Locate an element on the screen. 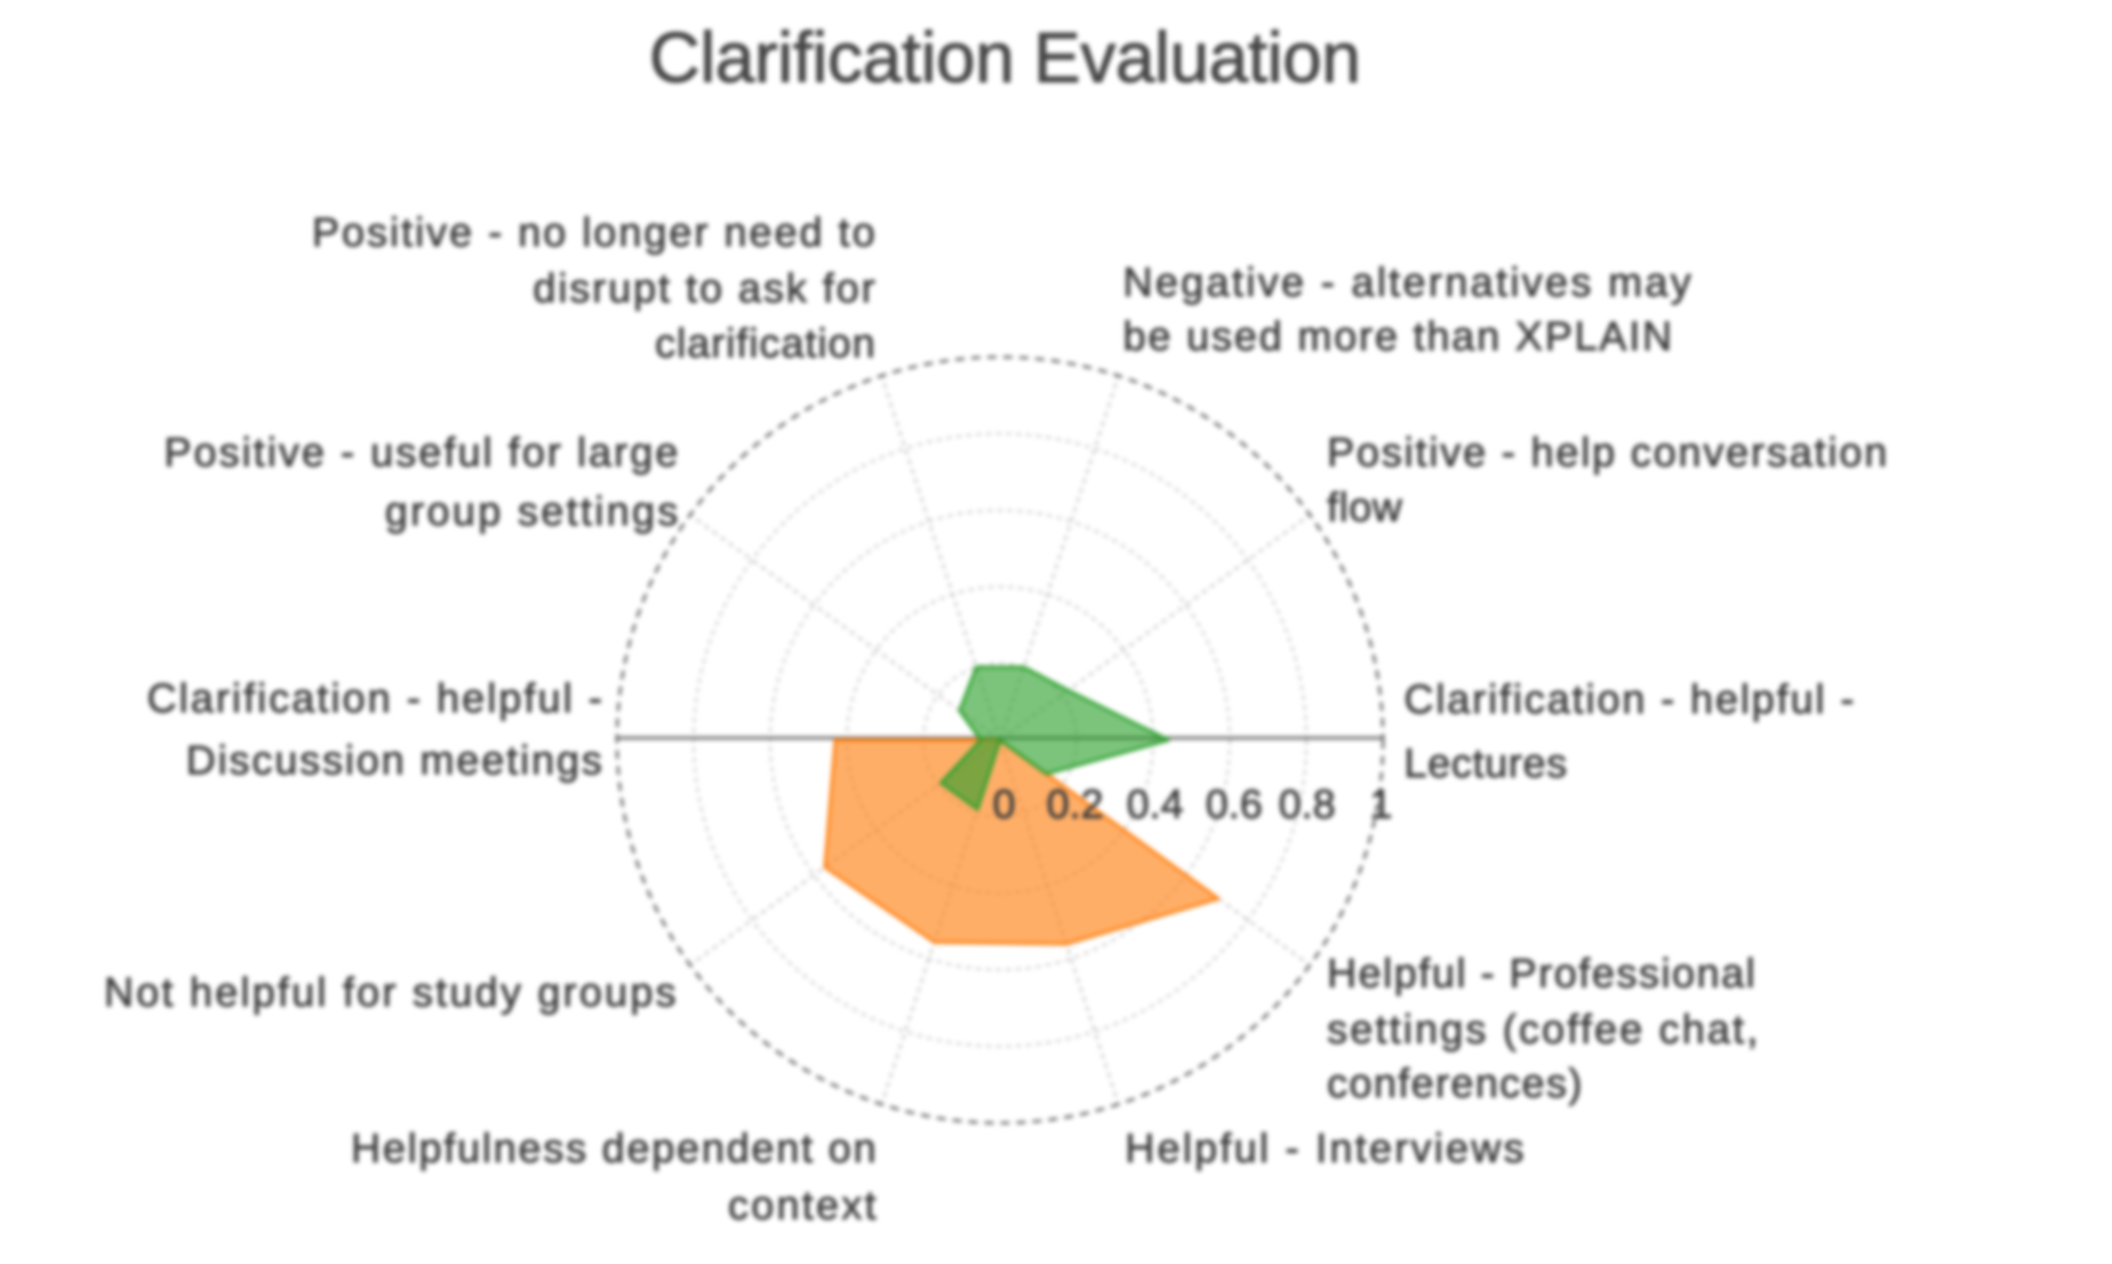  svg-text: Positive - help conversation is located at coordinates (1607, 452).